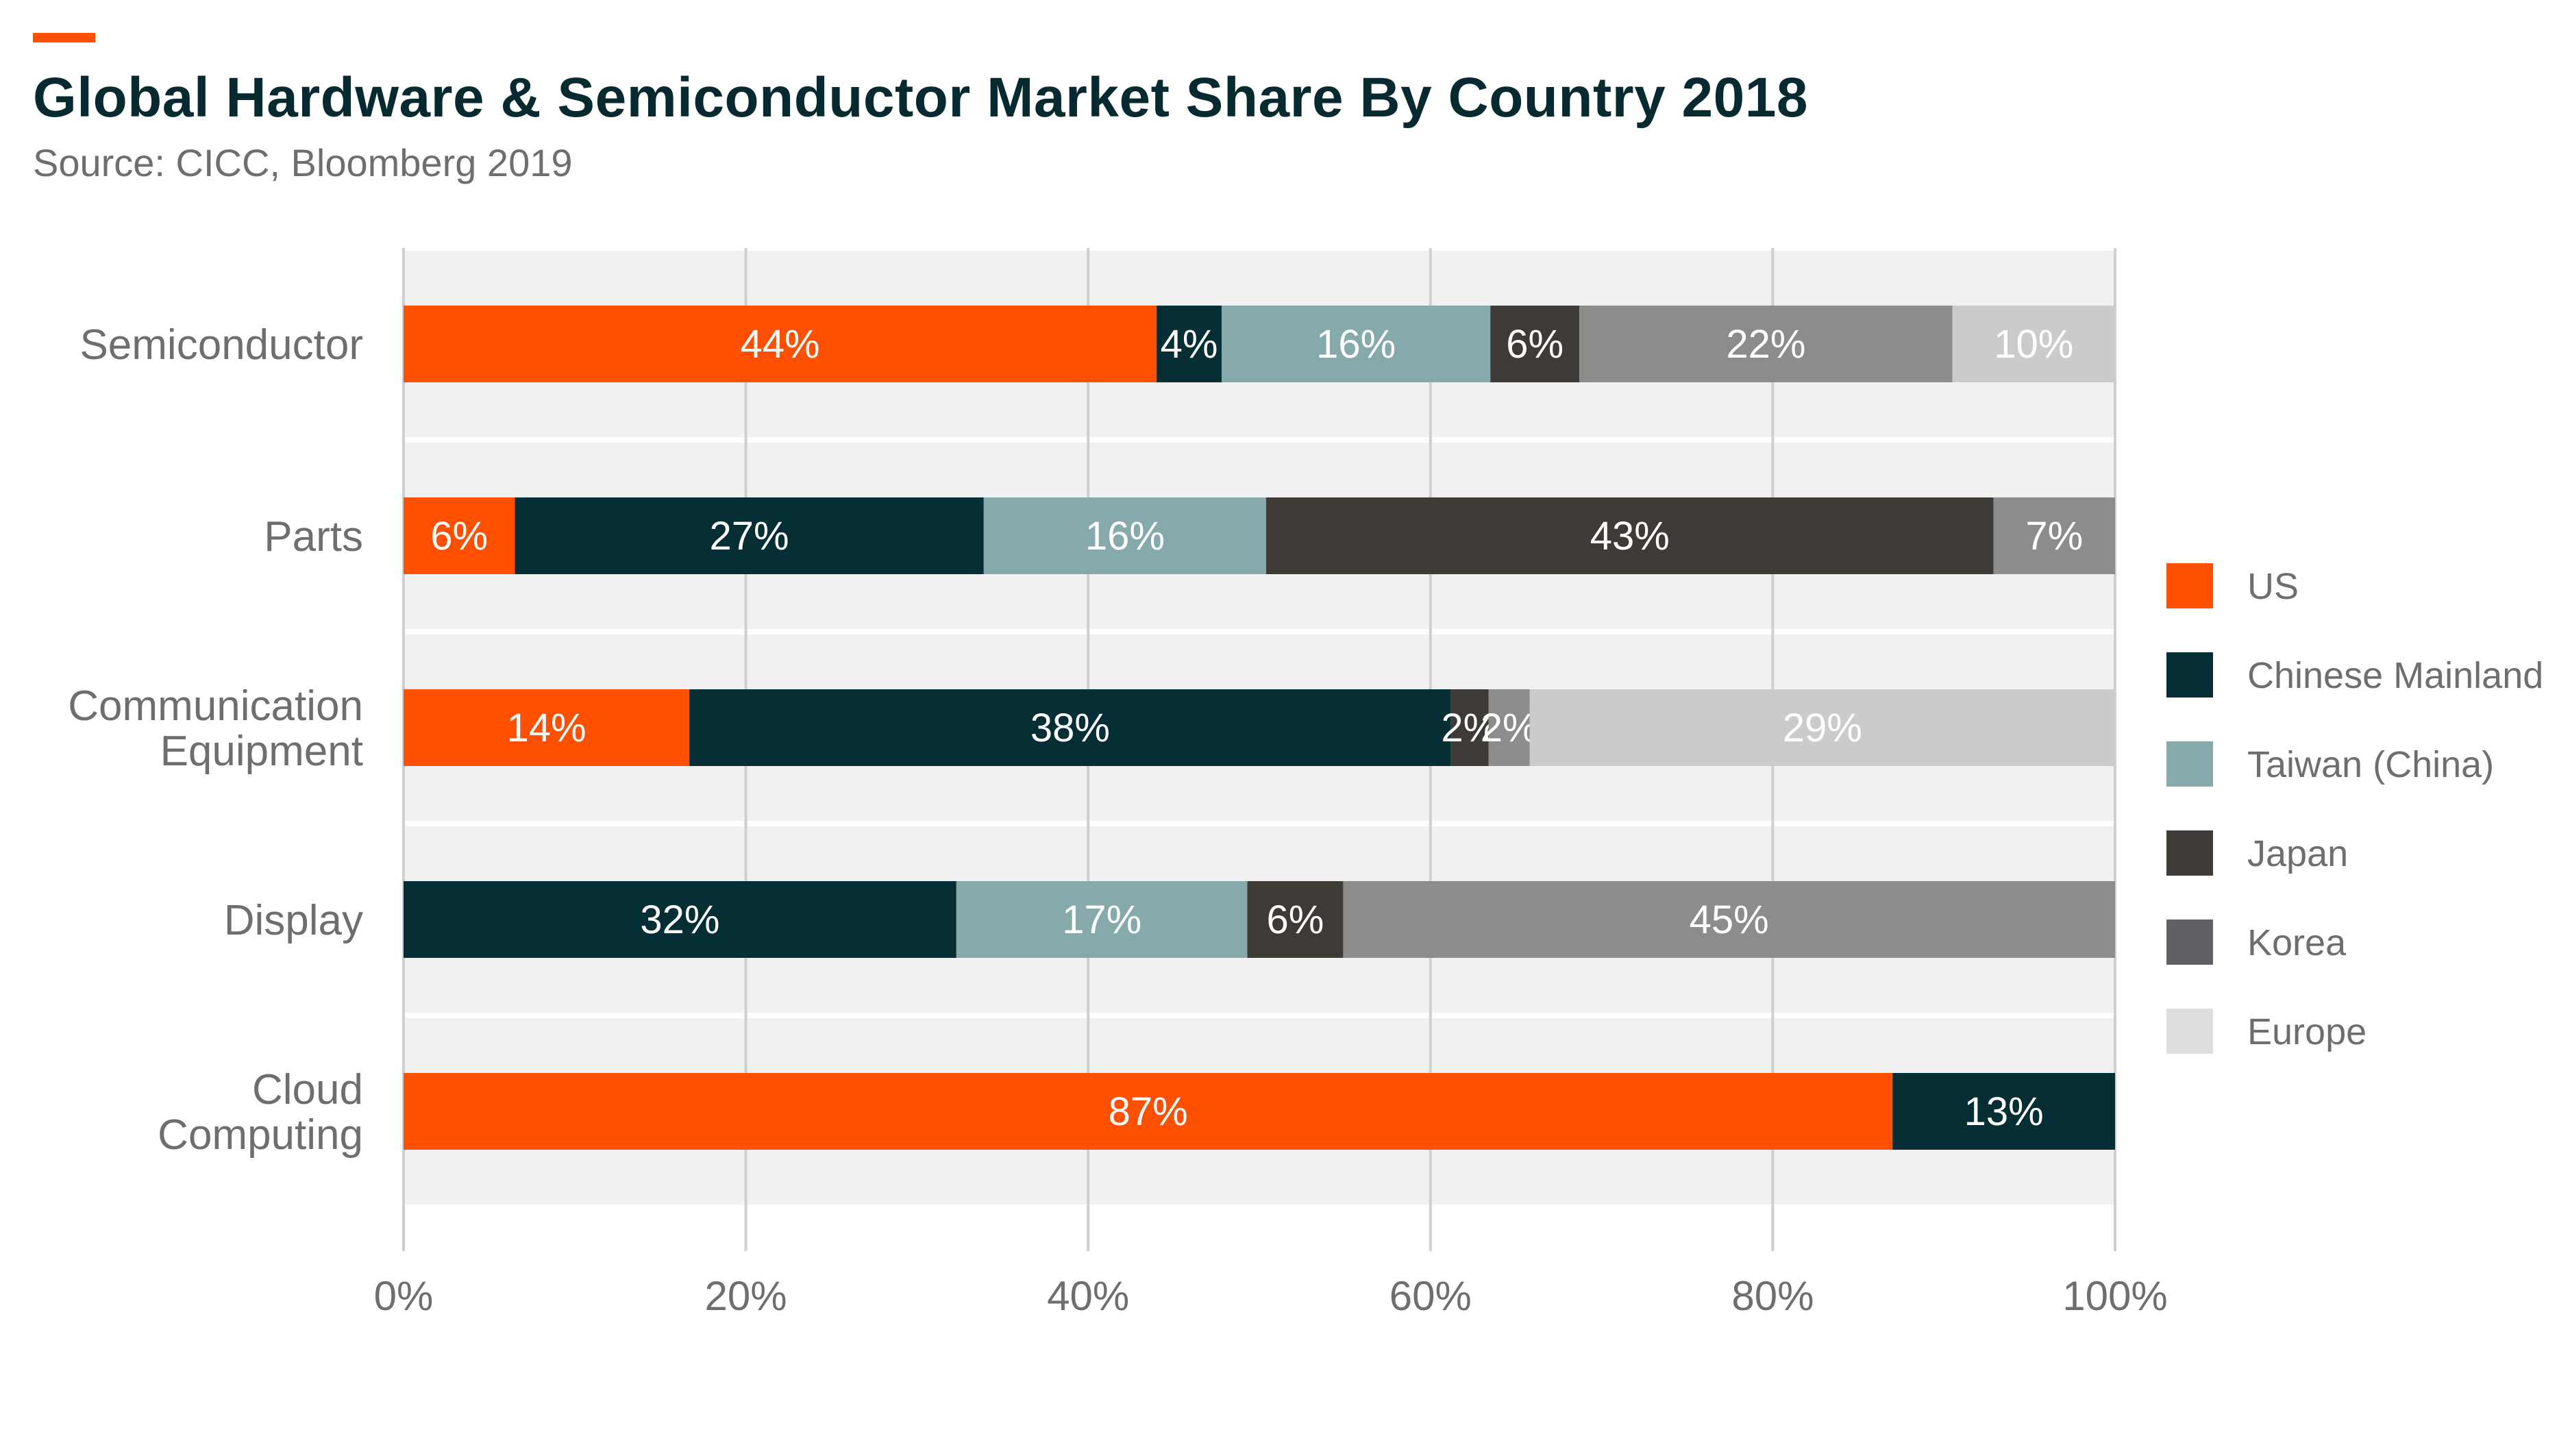  Describe the element at coordinates (215, 706) in the screenshot. I see `category-label-2-0: Communication` at that location.